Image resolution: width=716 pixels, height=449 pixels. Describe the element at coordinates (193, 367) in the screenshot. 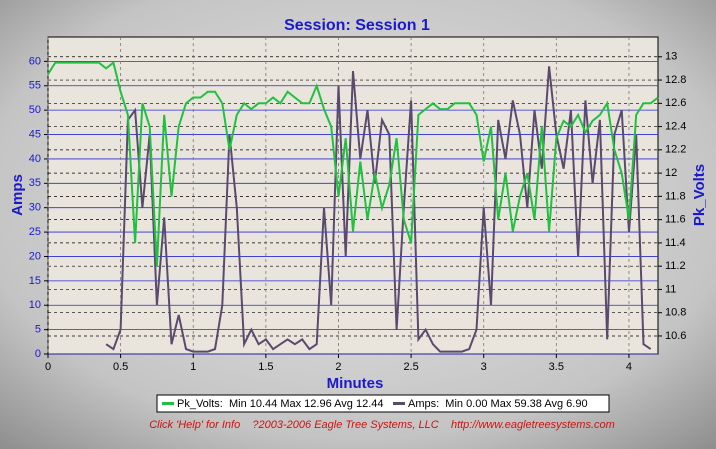

I see `x-tick-label: 1` at that location.